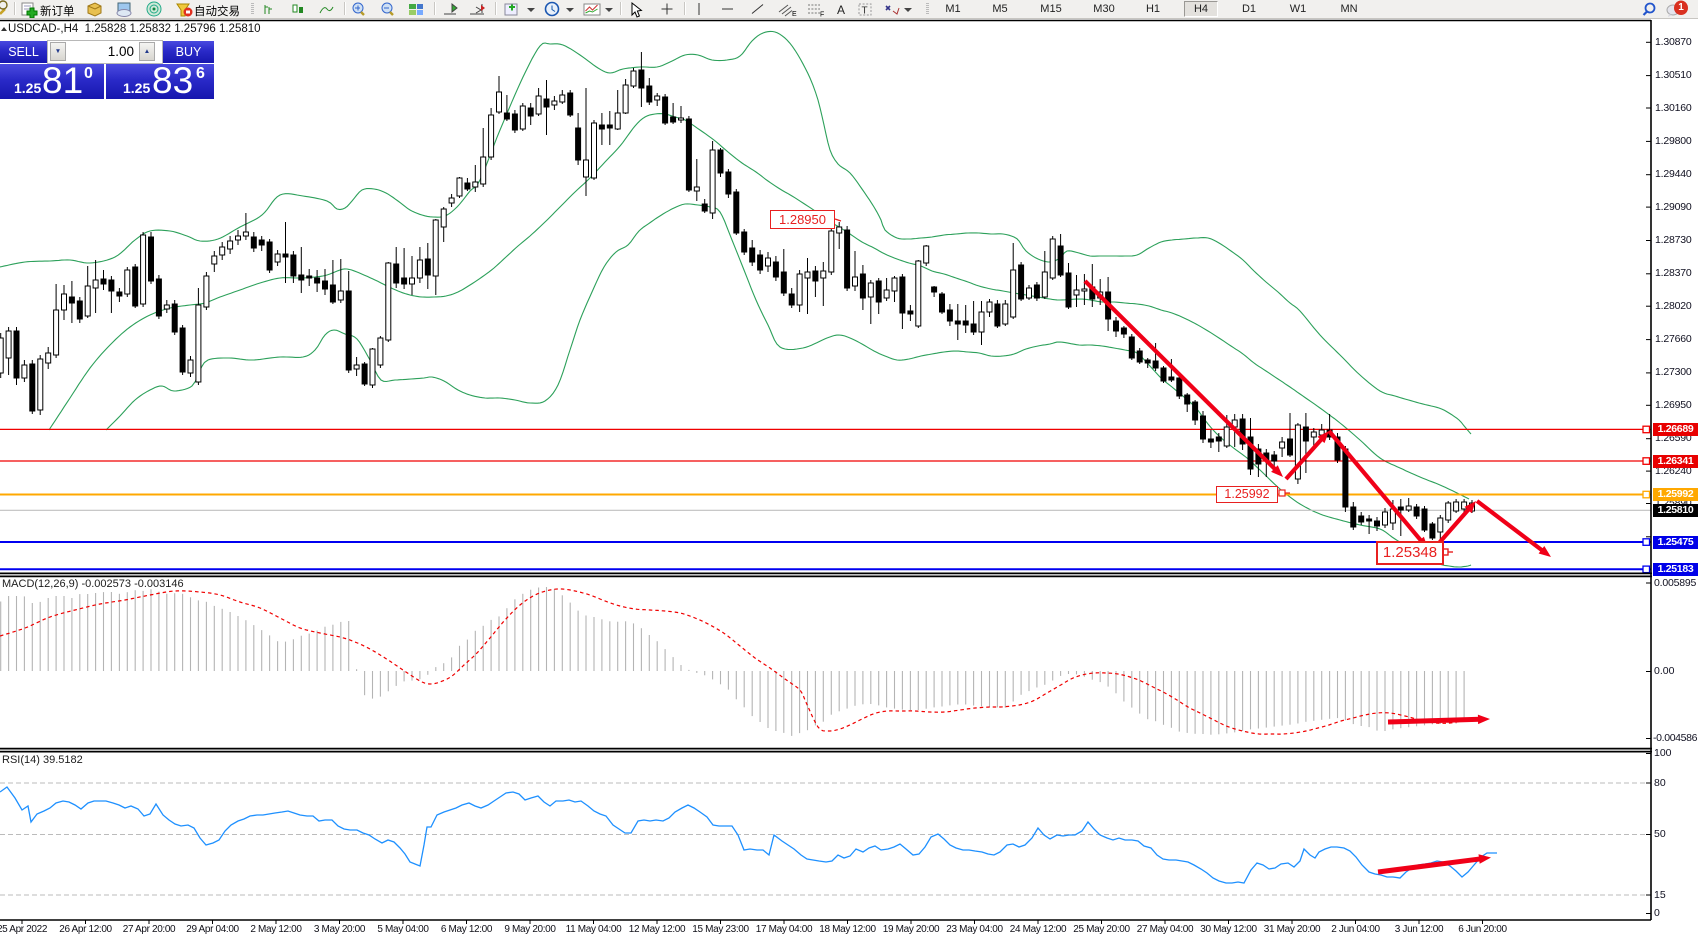  Describe the element at coordinates (841, 10) in the screenshot. I see `svg-text: A` at that location.